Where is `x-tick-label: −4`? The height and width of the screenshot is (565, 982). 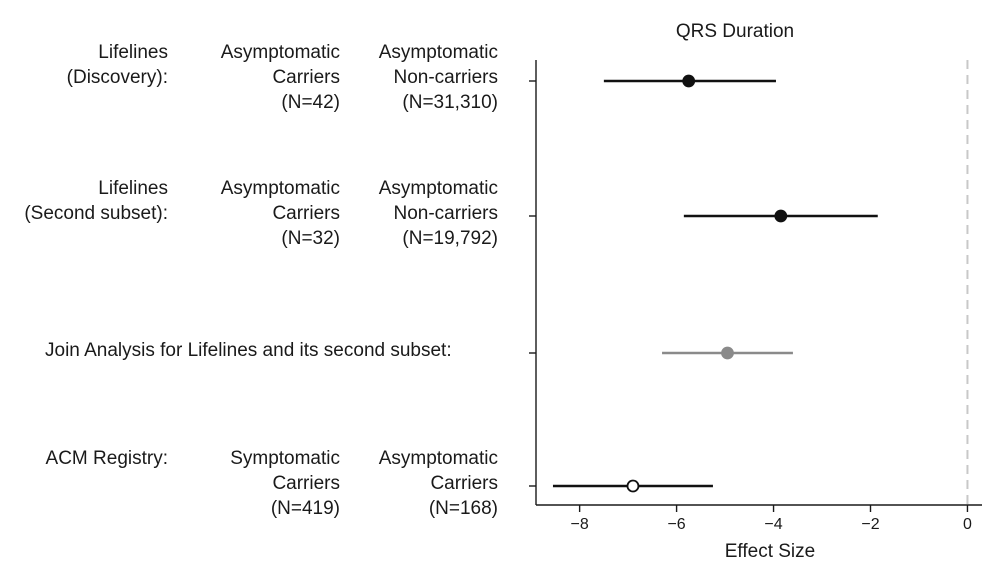 x-tick-label: −4 is located at coordinates (773, 524).